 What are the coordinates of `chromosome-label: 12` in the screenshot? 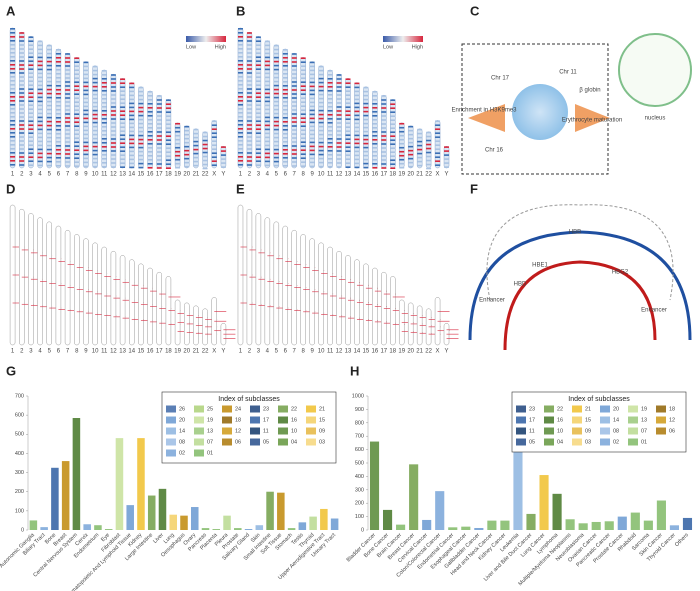 It's located at (339, 352).